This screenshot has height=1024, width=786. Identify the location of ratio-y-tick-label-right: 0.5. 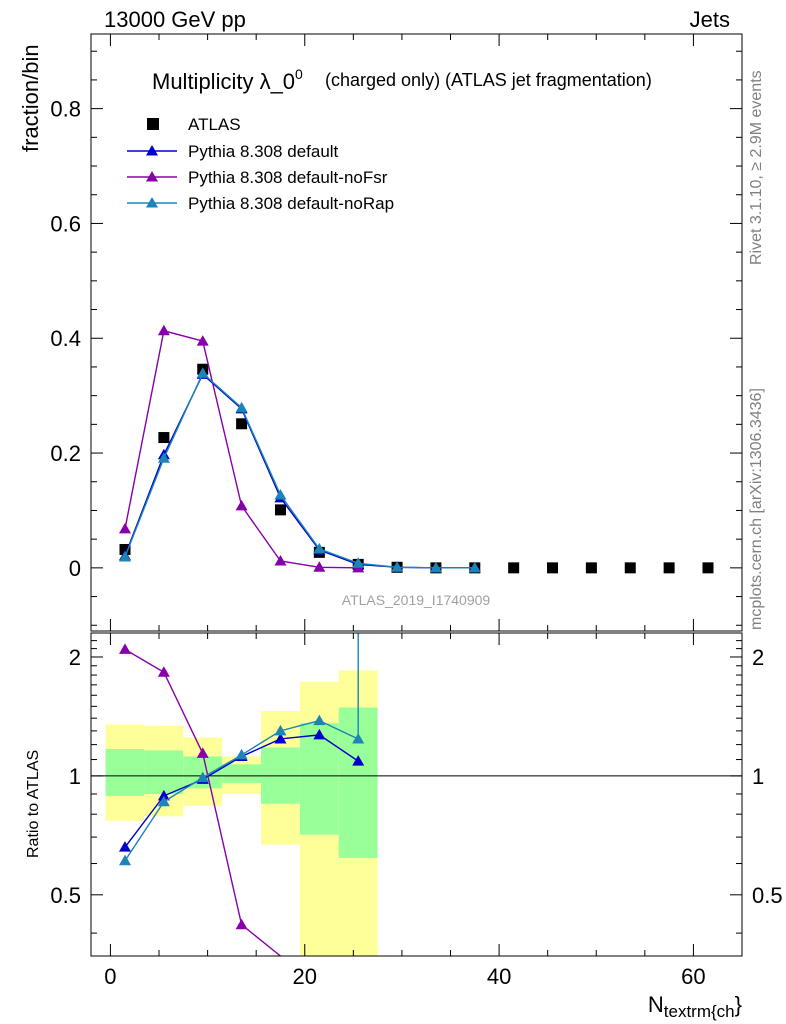
(767, 895).